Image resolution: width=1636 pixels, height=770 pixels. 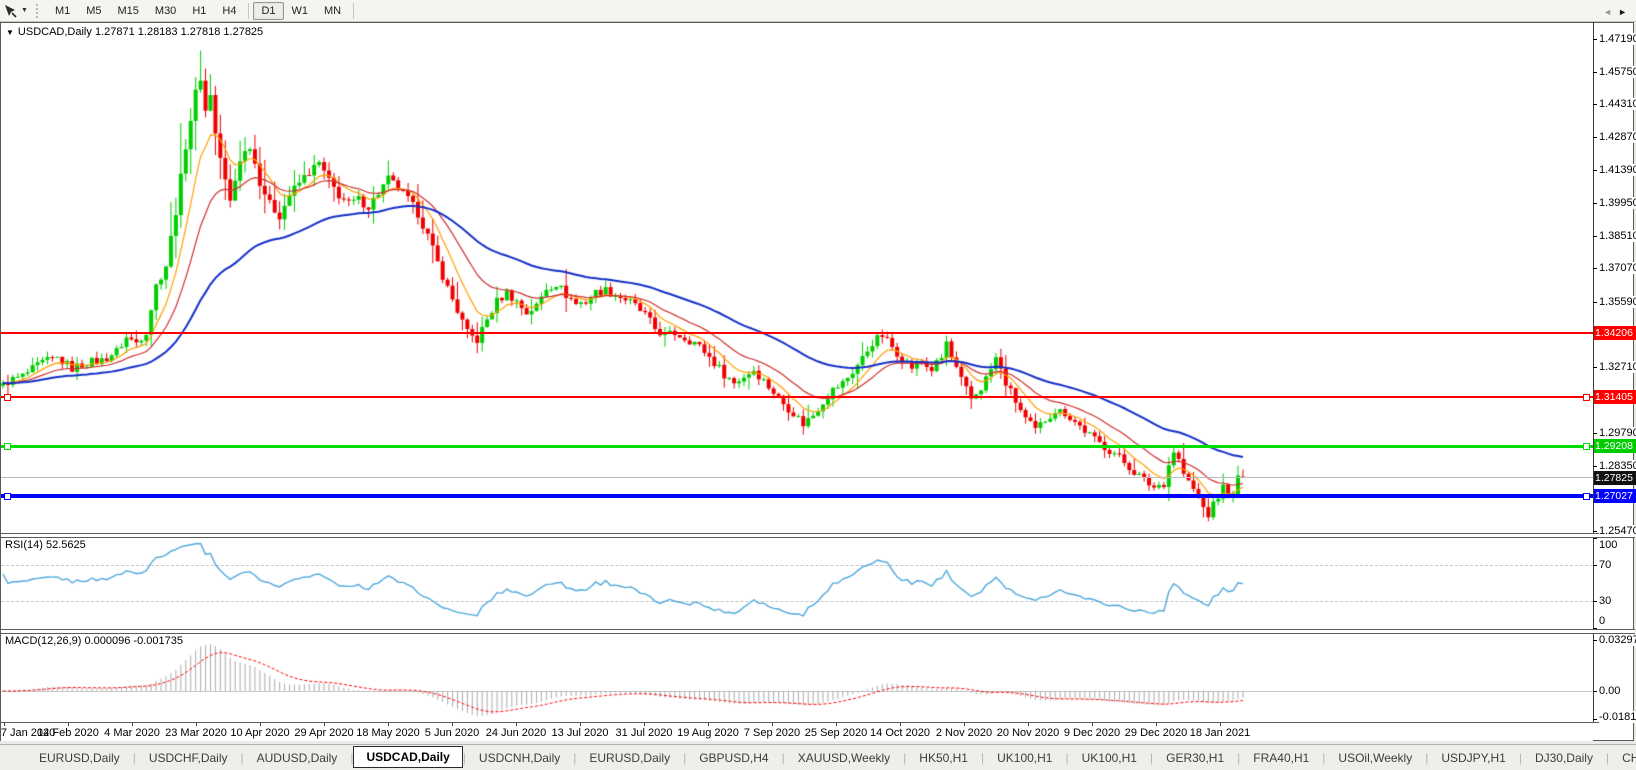 I want to click on price-level-box: 1.29208, so click(x=1615, y=446).